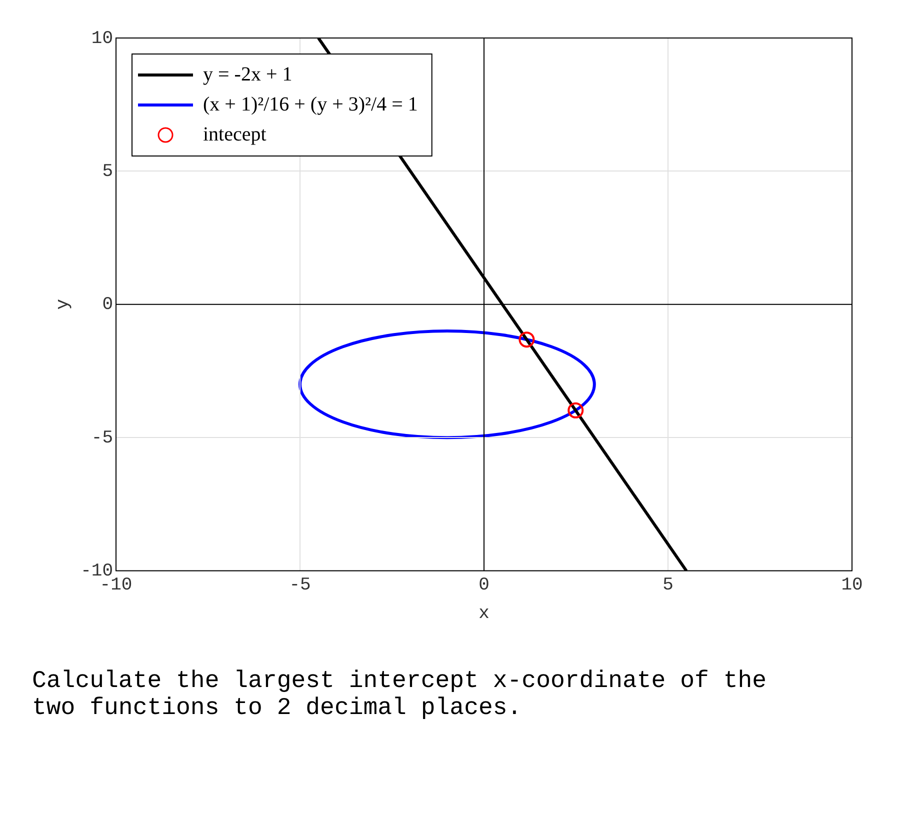 The width and height of the screenshot is (900, 825). What do you see at coordinates (235, 134) in the screenshot?
I see `legend-label: intecept` at bounding box center [235, 134].